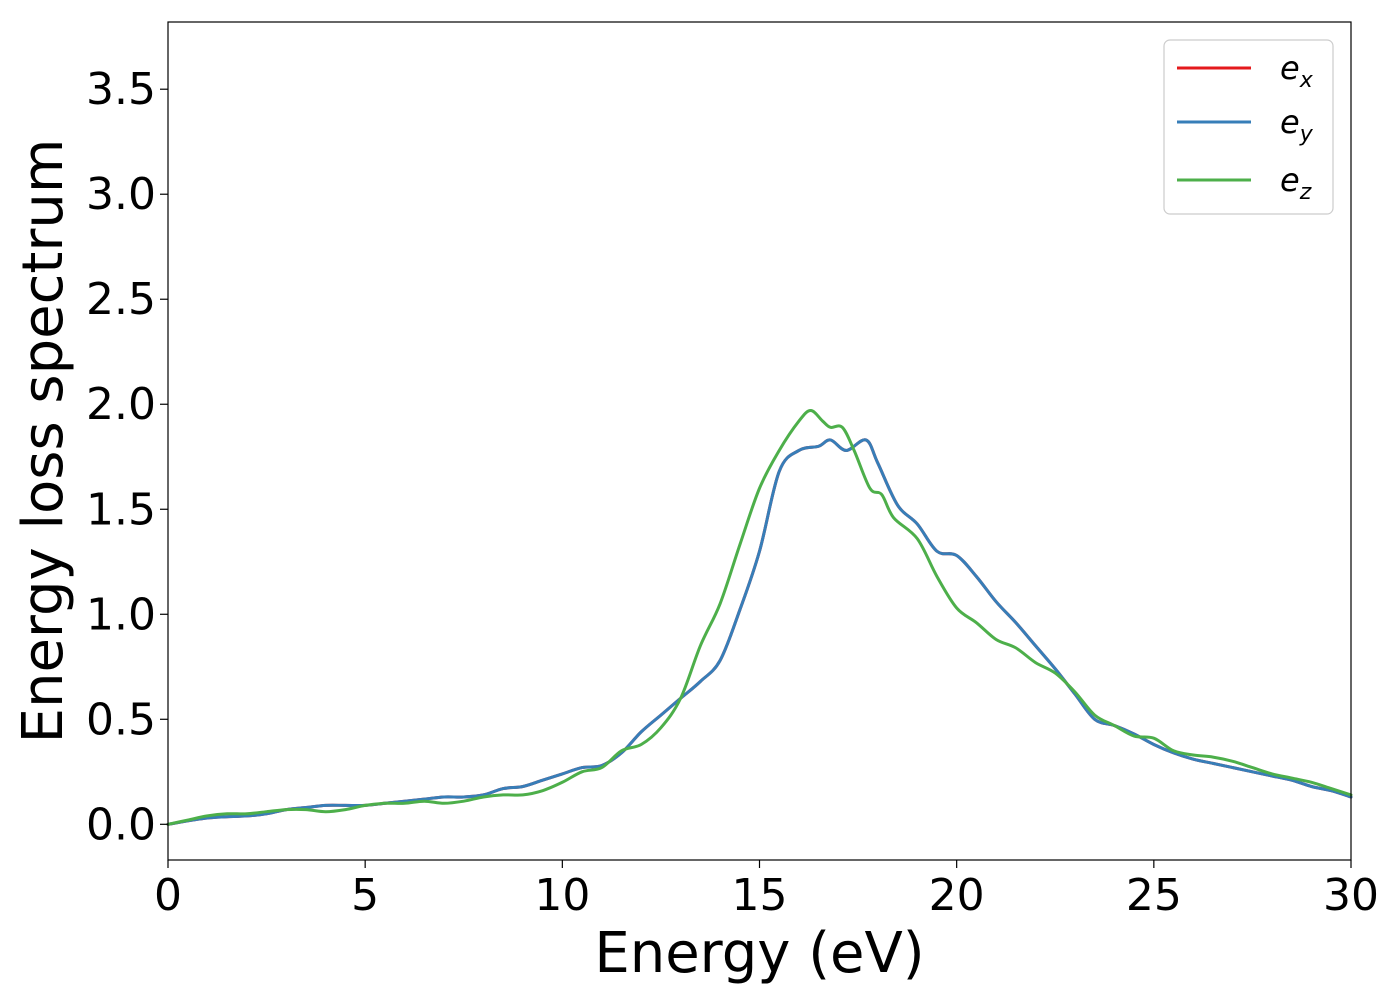  Describe the element at coordinates (957, 895) in the screenshot. I see `x-tick-label: 20` at that location.